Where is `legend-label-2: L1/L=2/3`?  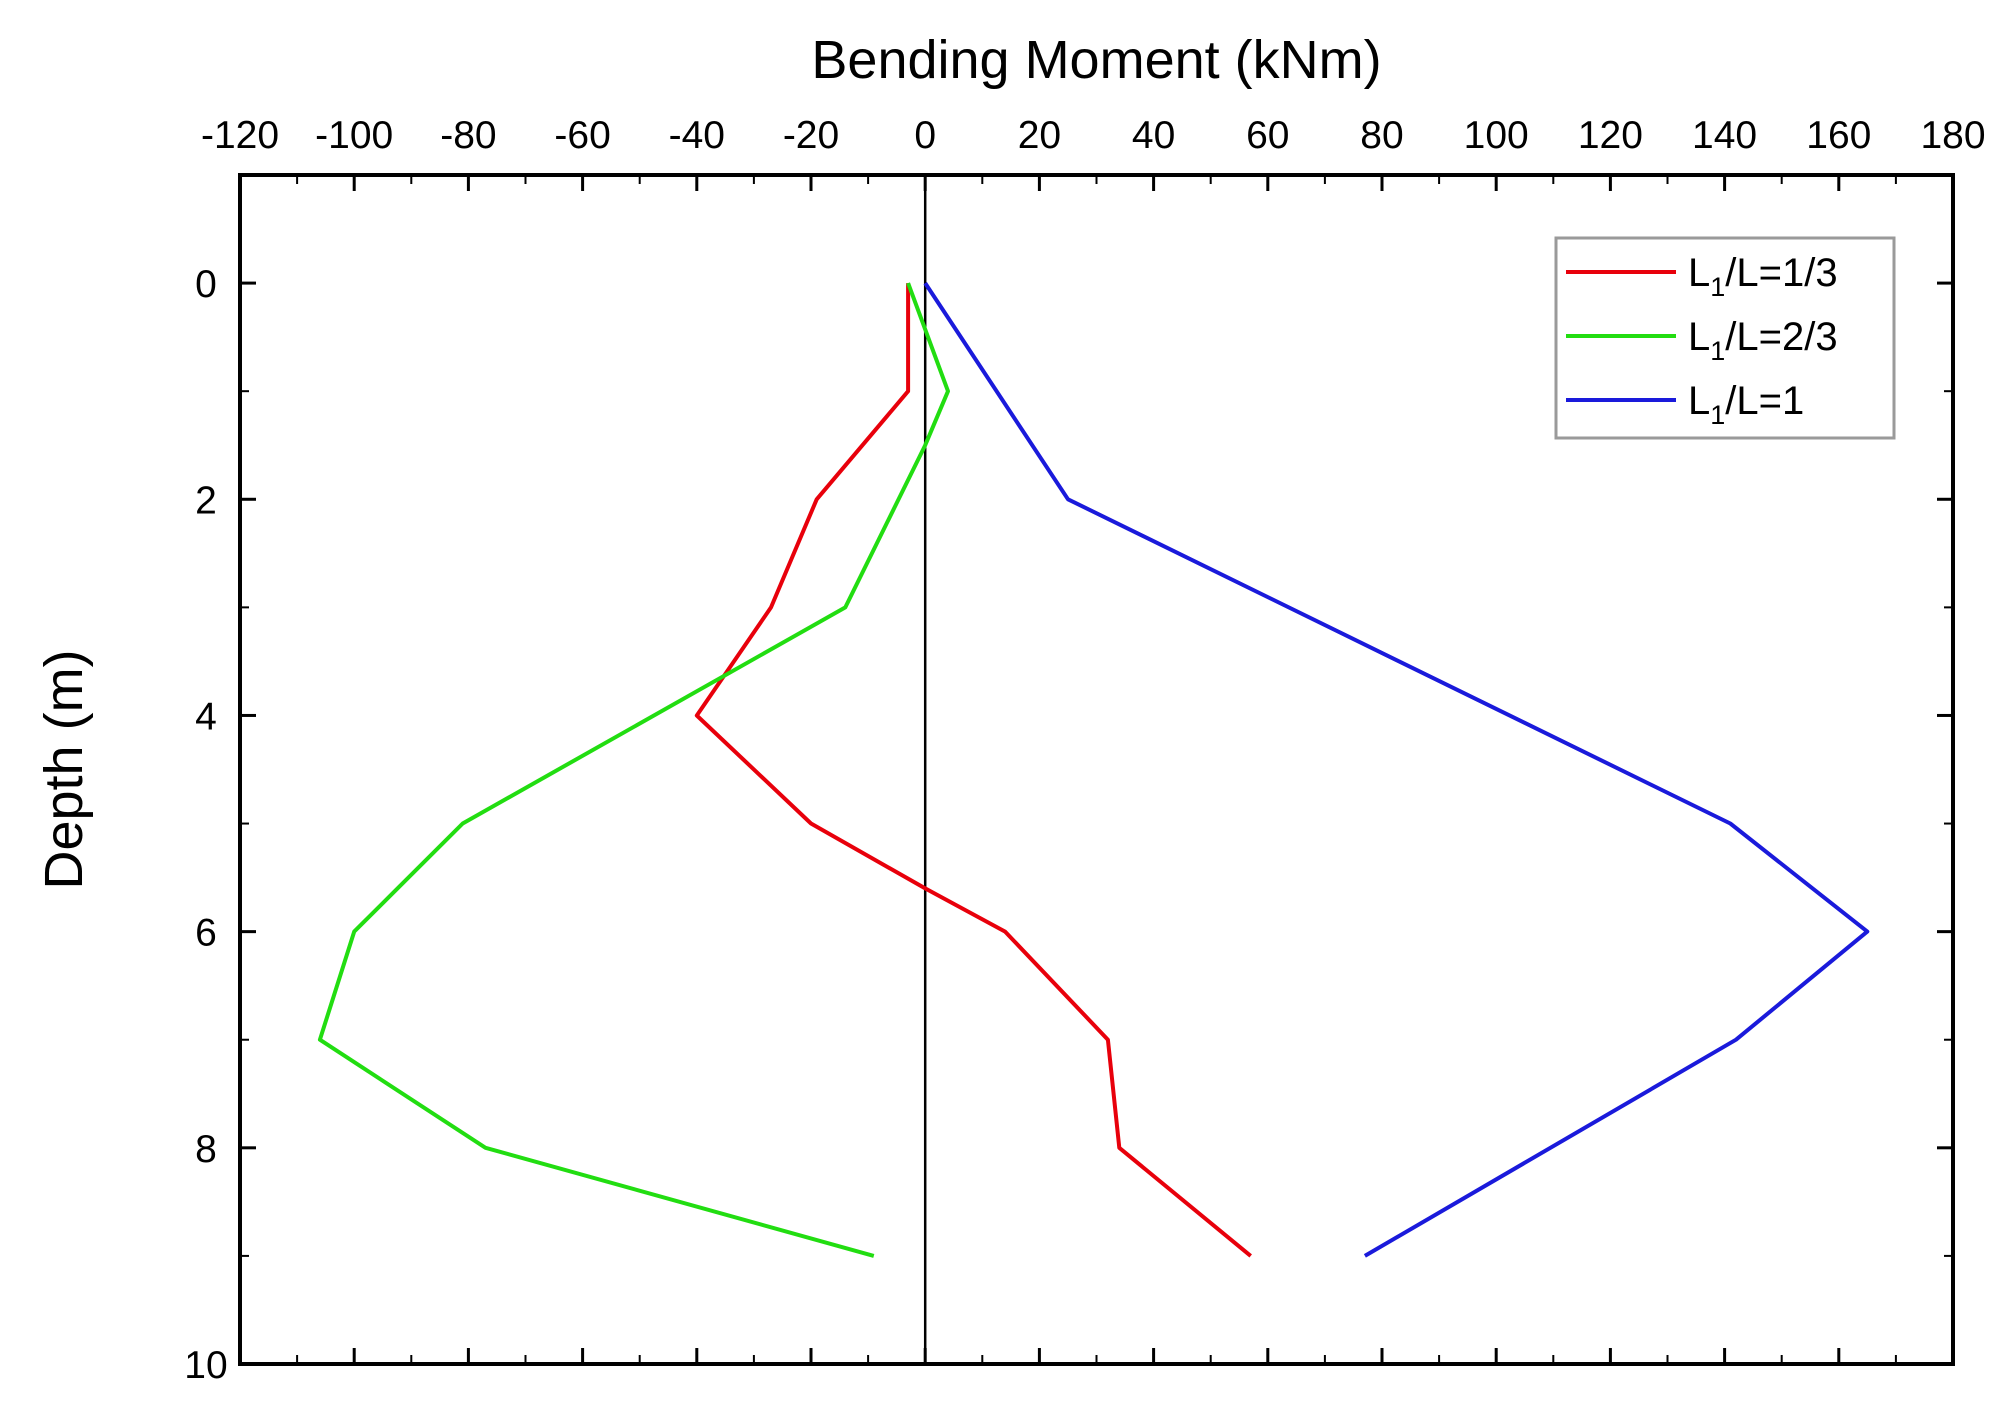 legend-label-2: L1/L=2/3 is located at coordinates (1763, 340).